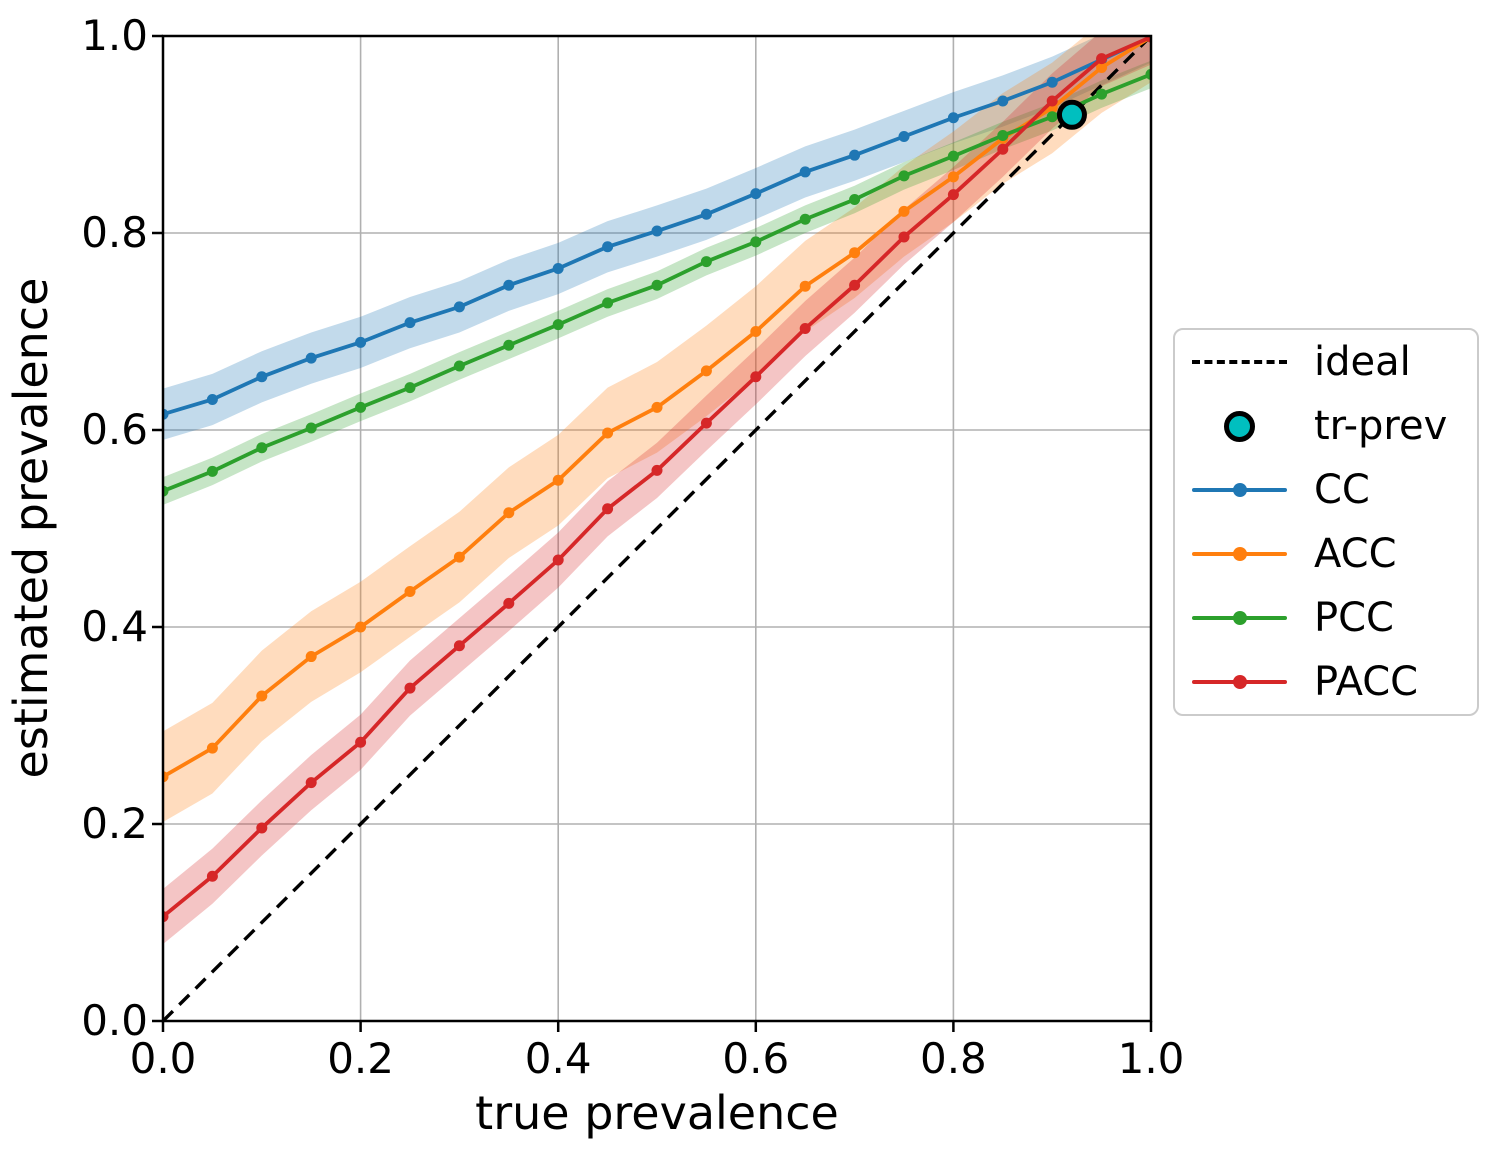 This screenshot has width=1499, height=1159. What do you see at coordinates (1071, 114) in the screenshot?
I see `tr-prev-marker` at bounding box center [1071, 114].